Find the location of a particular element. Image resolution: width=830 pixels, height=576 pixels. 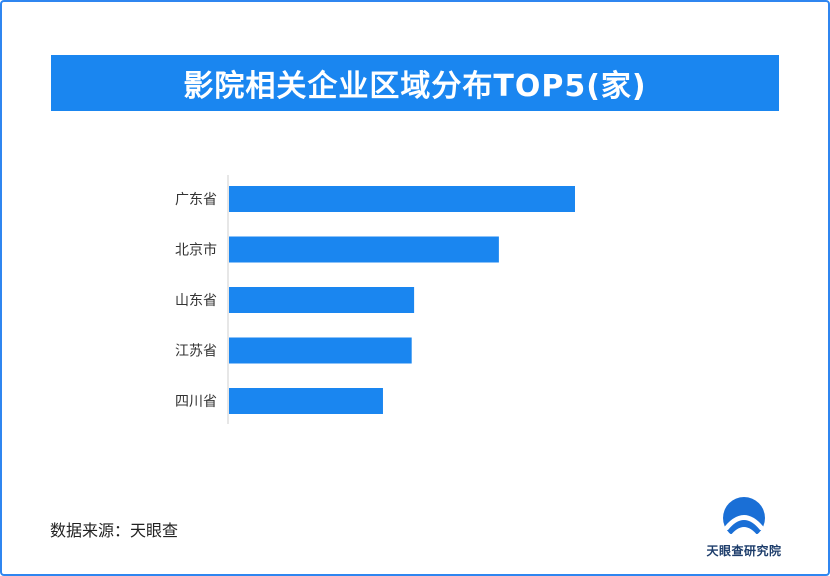

category-label-2: 北京市 is located at coordinates (196, 250).